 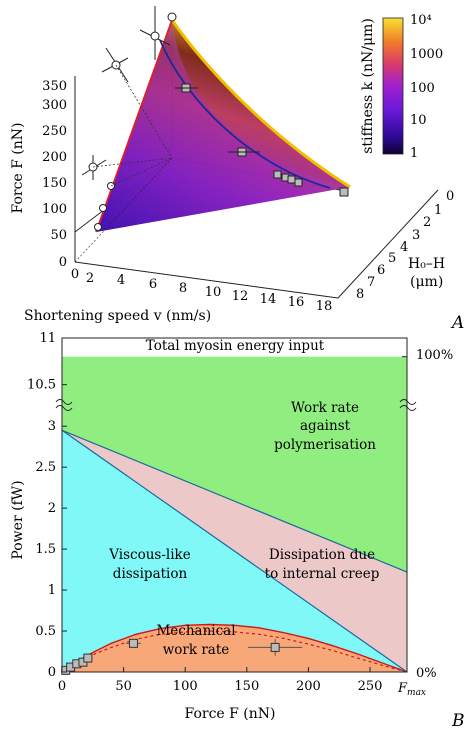 I want to click on z-axis-label: Force F (nN), so click(x=18, y=168).